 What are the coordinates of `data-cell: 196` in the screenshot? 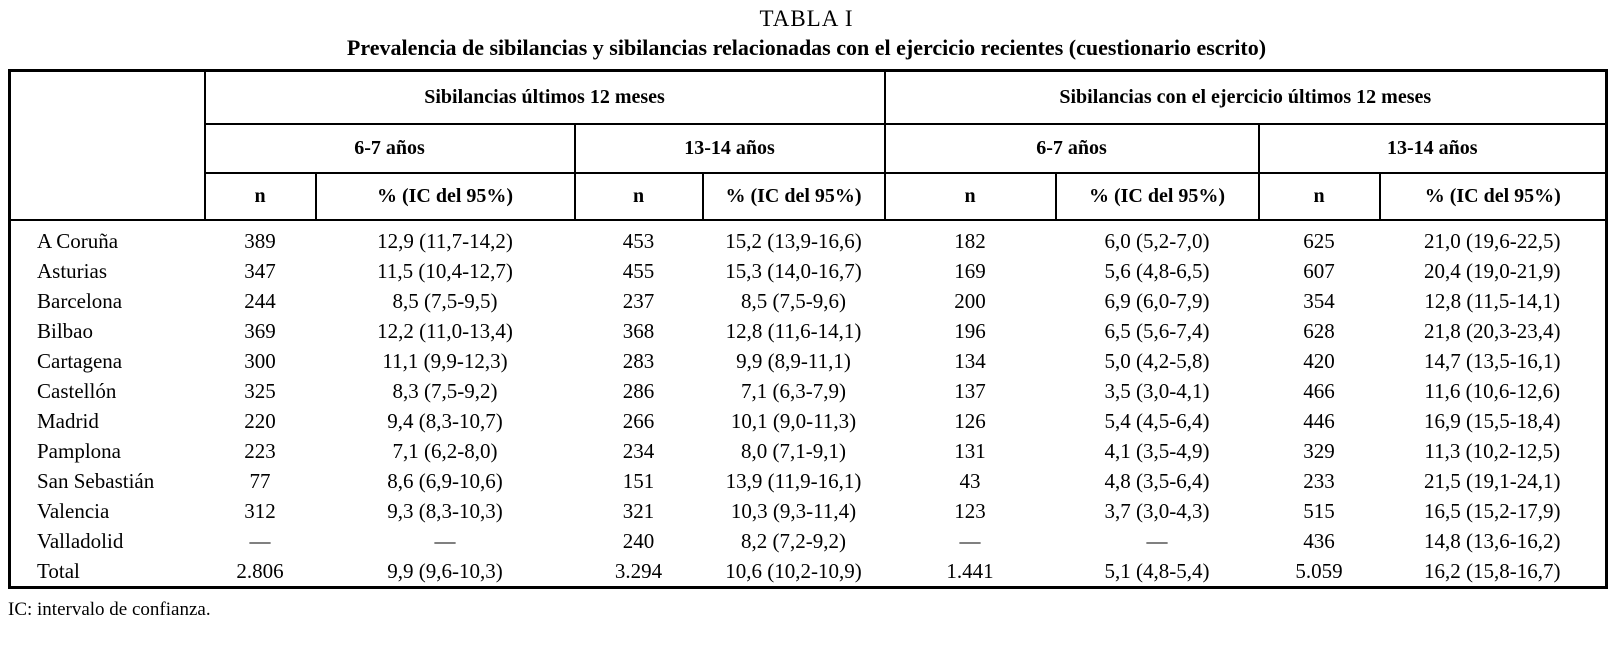 It's located at (970, 330).